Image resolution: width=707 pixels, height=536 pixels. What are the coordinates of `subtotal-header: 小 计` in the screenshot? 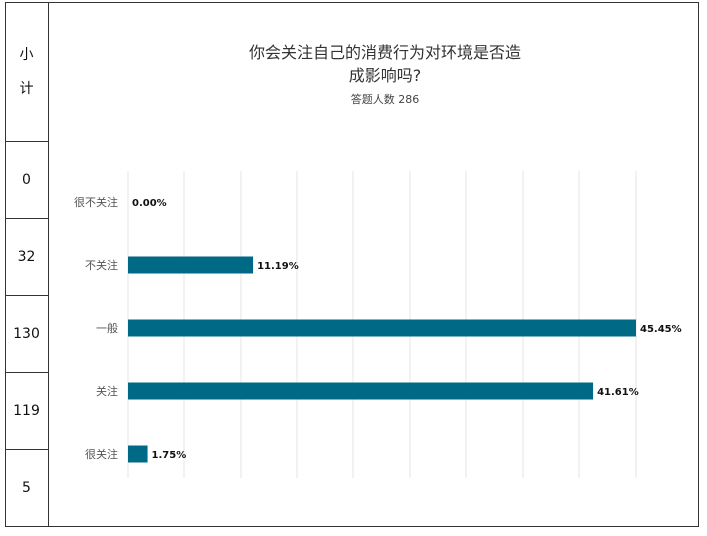 It's located at (26, 72).